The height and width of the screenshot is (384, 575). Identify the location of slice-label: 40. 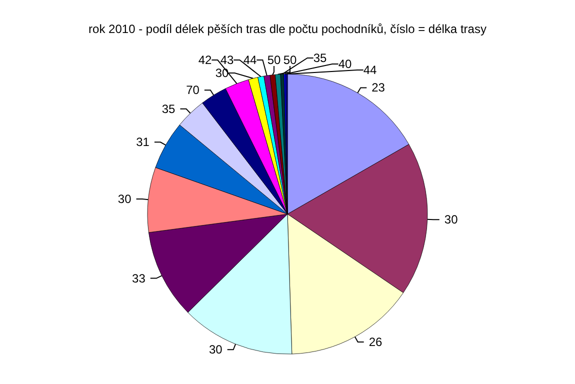
(345, 64).